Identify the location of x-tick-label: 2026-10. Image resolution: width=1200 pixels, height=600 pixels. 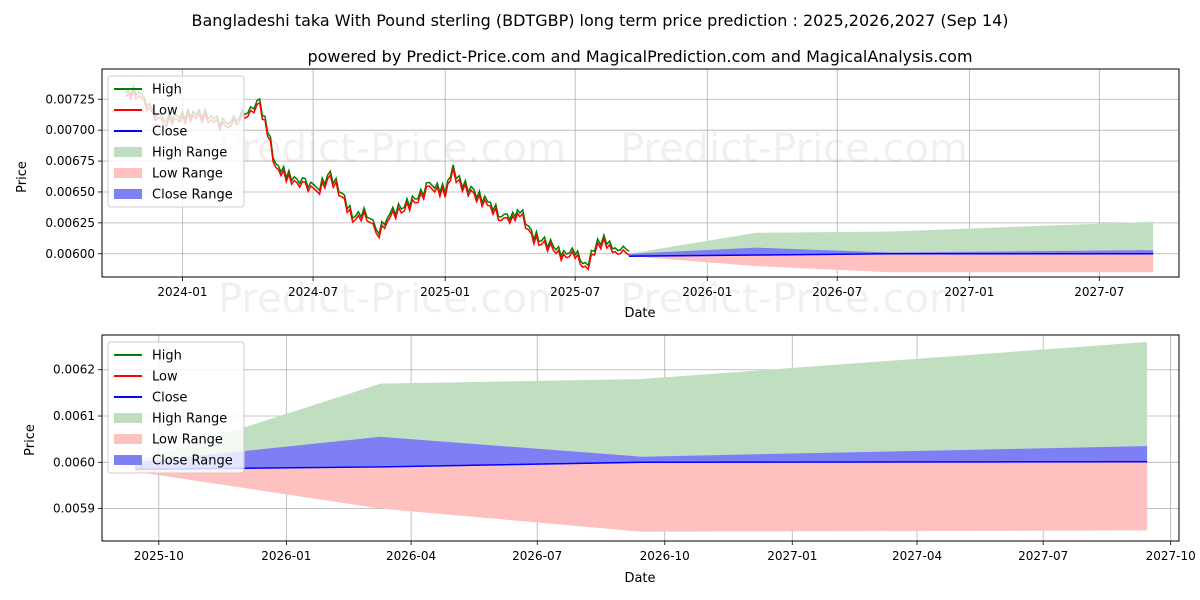
(665, 556).